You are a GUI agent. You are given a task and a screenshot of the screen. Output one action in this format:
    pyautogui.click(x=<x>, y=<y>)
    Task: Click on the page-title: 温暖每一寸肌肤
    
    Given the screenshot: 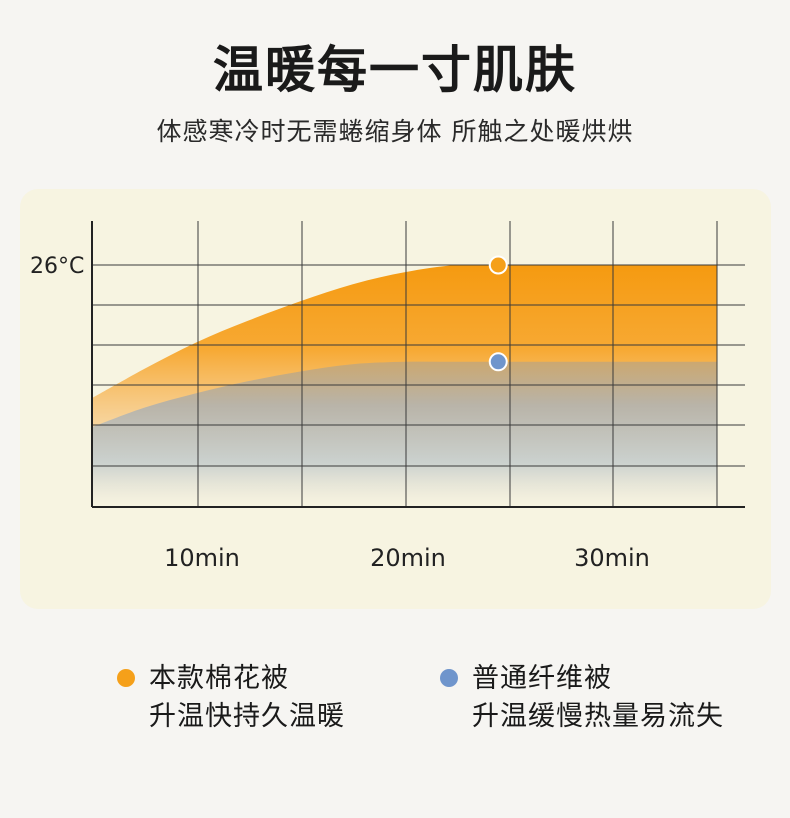 What is the action you would take?
    pyautogui.click(x=395, y=70)
    